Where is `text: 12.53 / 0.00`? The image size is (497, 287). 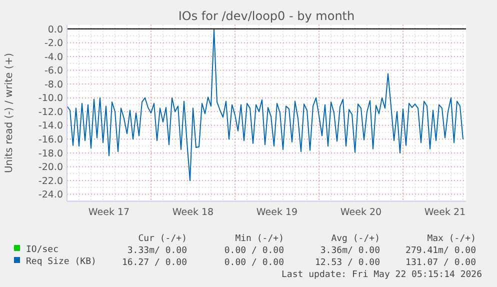 text: 12.53 / 0.00 is located at coordinates (347, 263).